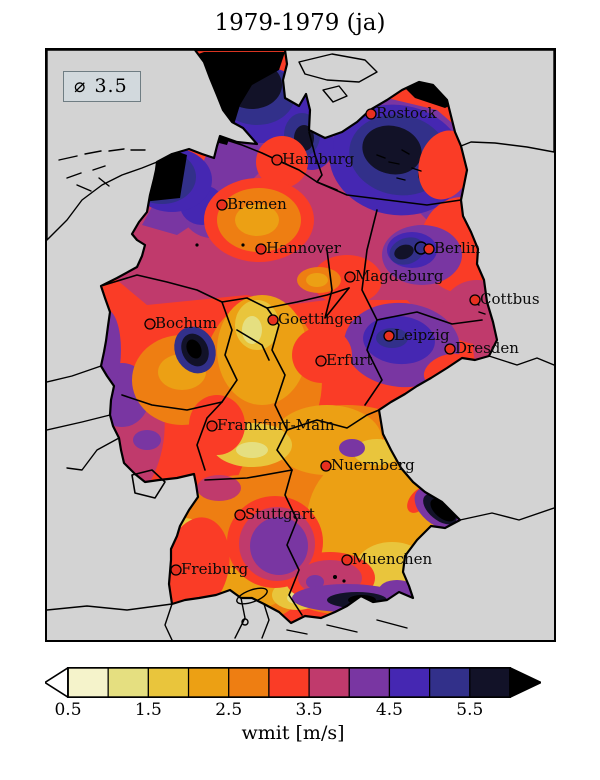 This screenshot has height=780, width=600. I want to click on city-marker: Leipzig, so click(416, 335).